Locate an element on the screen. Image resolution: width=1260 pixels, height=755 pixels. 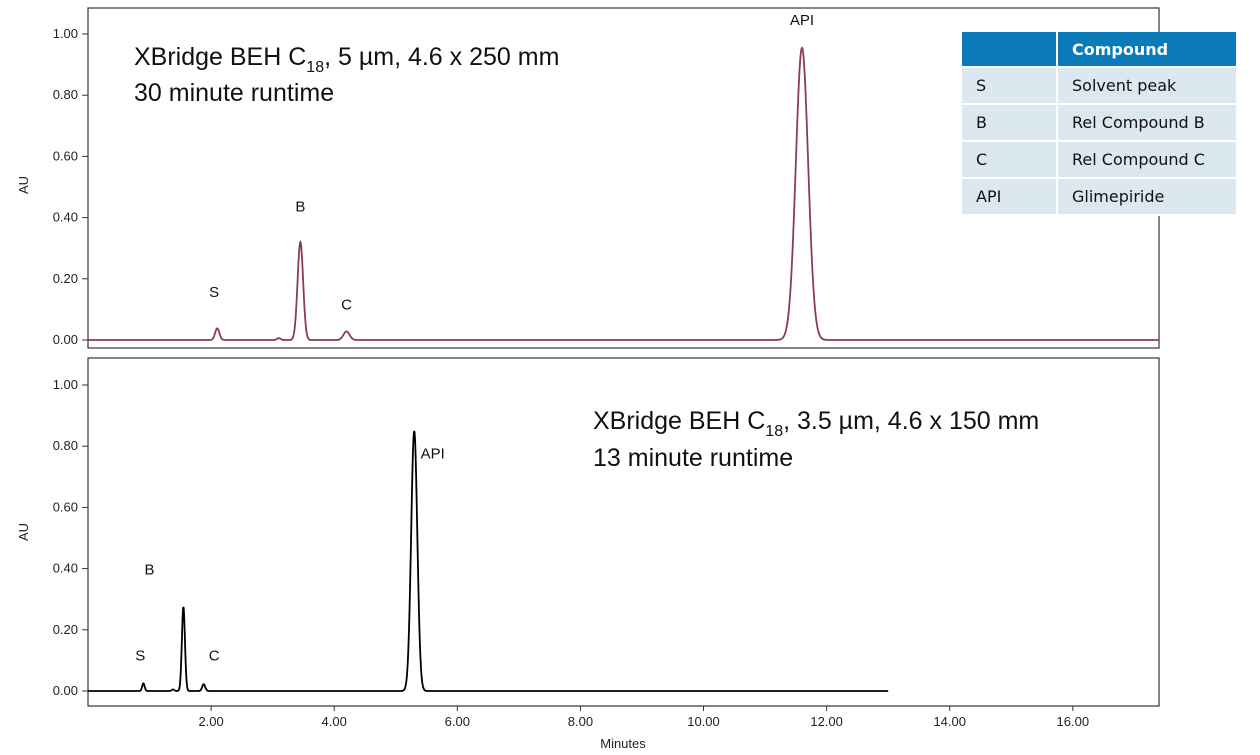
top-y-tick-label: 0.20 is located at coordinates (65, 278).